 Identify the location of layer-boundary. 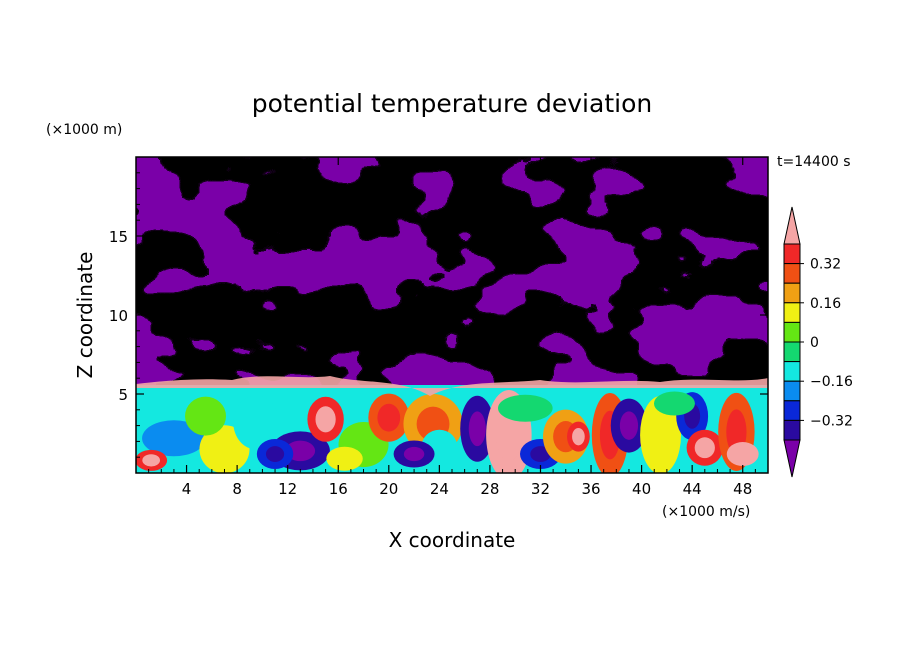
(452, 386).